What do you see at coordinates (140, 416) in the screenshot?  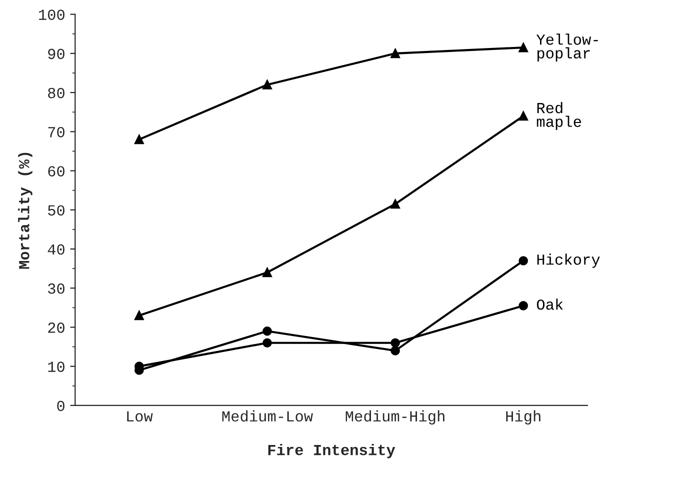 I see `x-tick-label: Low` at bounding box center [140, 416].